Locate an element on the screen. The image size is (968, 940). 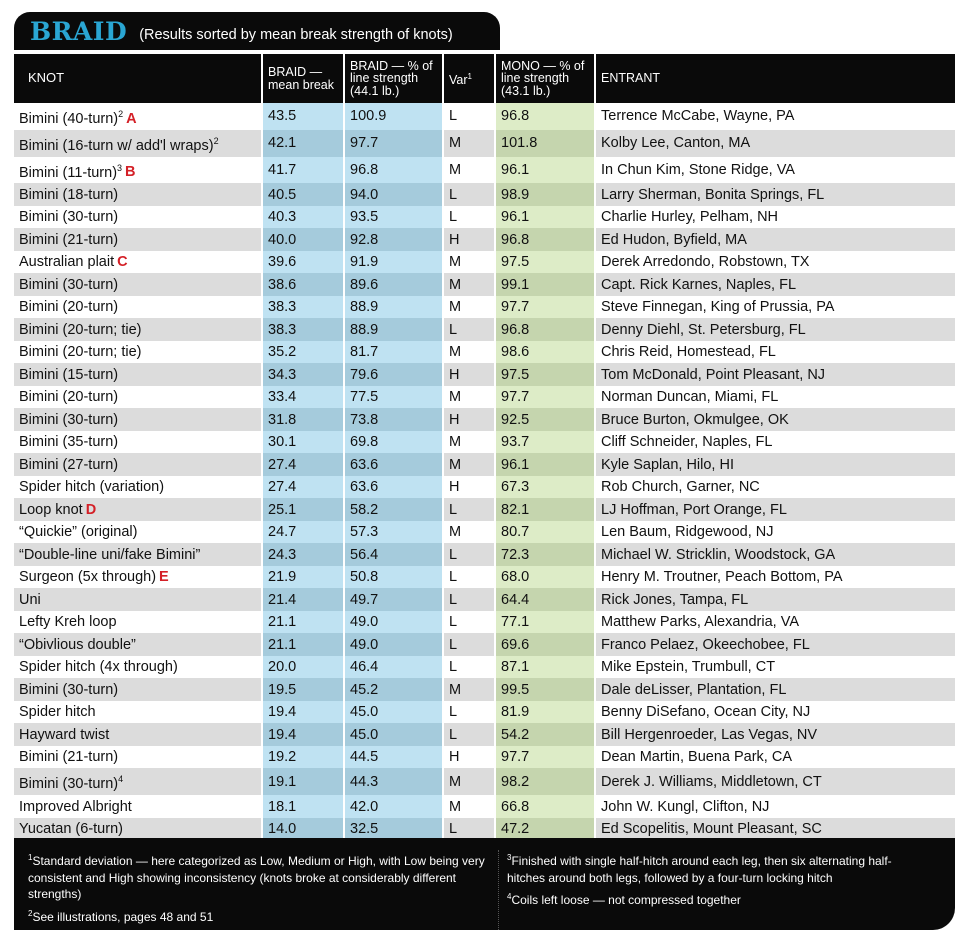
cell-braid-mean: 41.7 is located at coordinates (303, 170).